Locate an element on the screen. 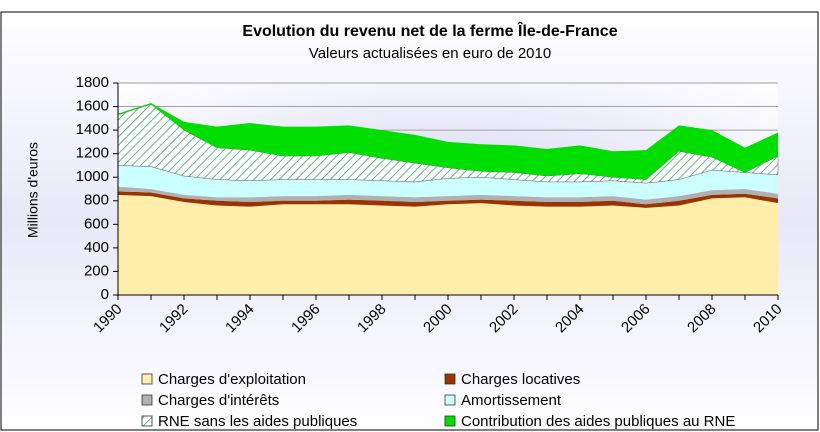  legend-label: Charges locatives is located at coordinates (520, 379).